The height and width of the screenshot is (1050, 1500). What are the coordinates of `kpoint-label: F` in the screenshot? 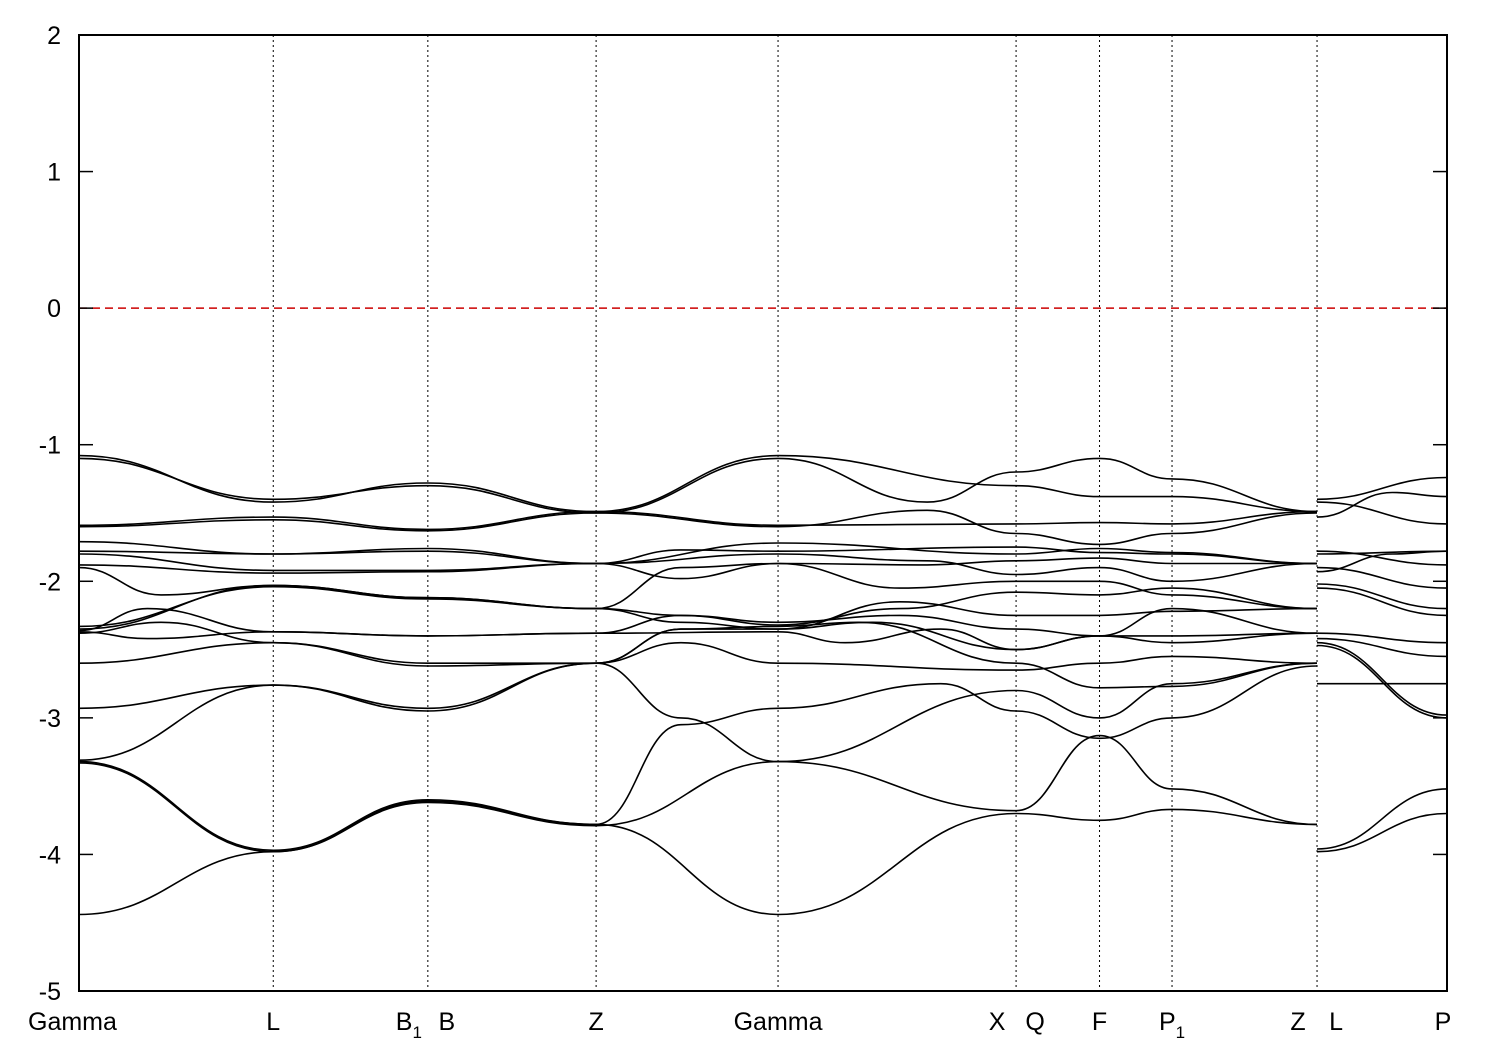 It's located at (1099, 1022).